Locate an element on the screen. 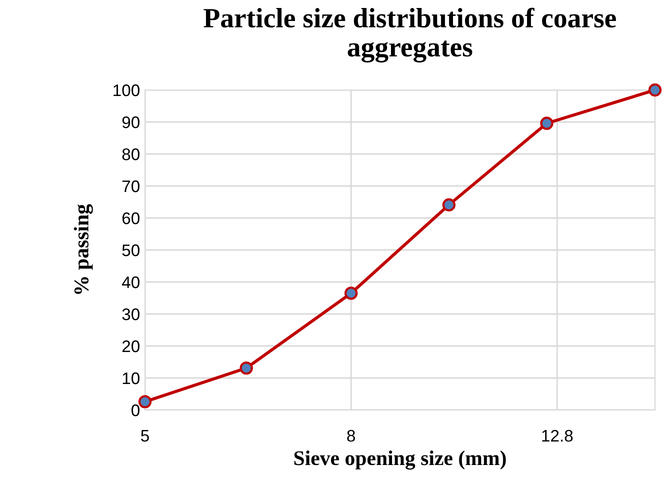  x-axis-title: Sieve opening size (mm) is located at coordinates (400, 460).